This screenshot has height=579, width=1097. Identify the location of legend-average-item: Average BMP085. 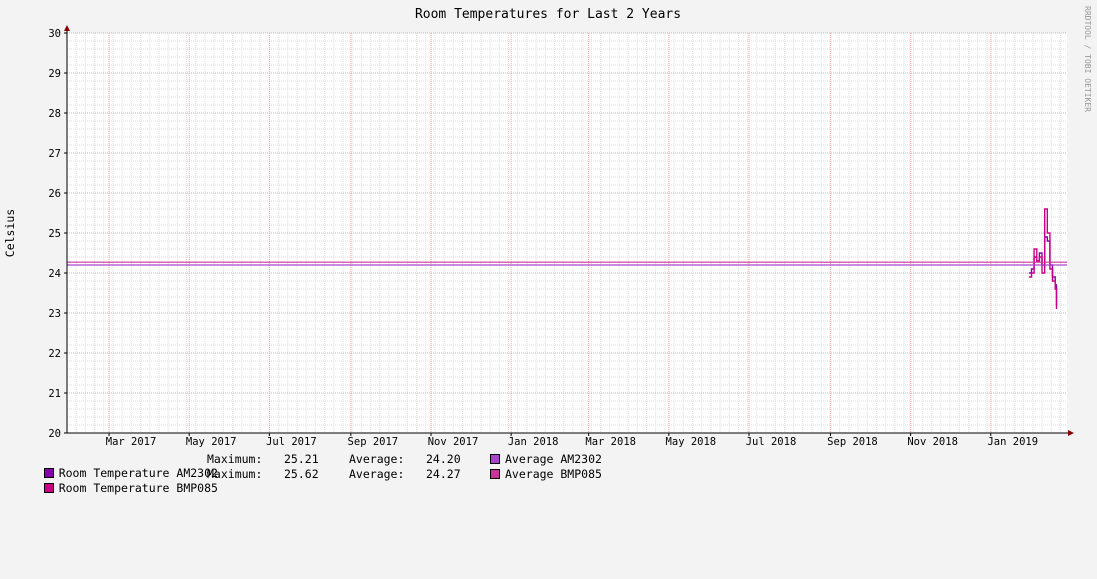
(546, 474).